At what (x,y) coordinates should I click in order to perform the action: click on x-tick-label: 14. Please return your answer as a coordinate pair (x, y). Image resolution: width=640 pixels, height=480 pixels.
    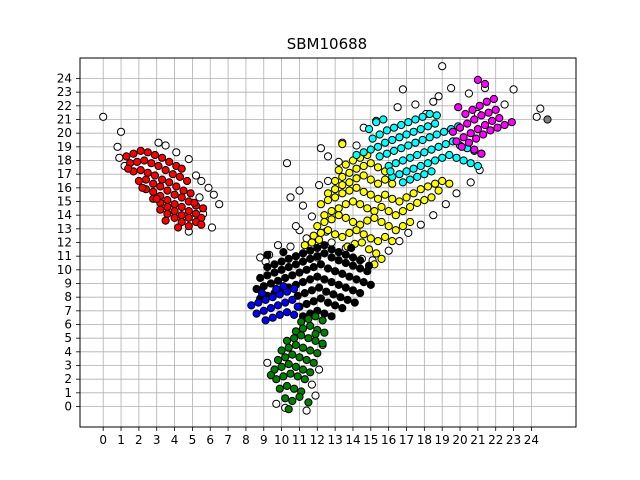
    Looking at the image, I should click on (352, 440).